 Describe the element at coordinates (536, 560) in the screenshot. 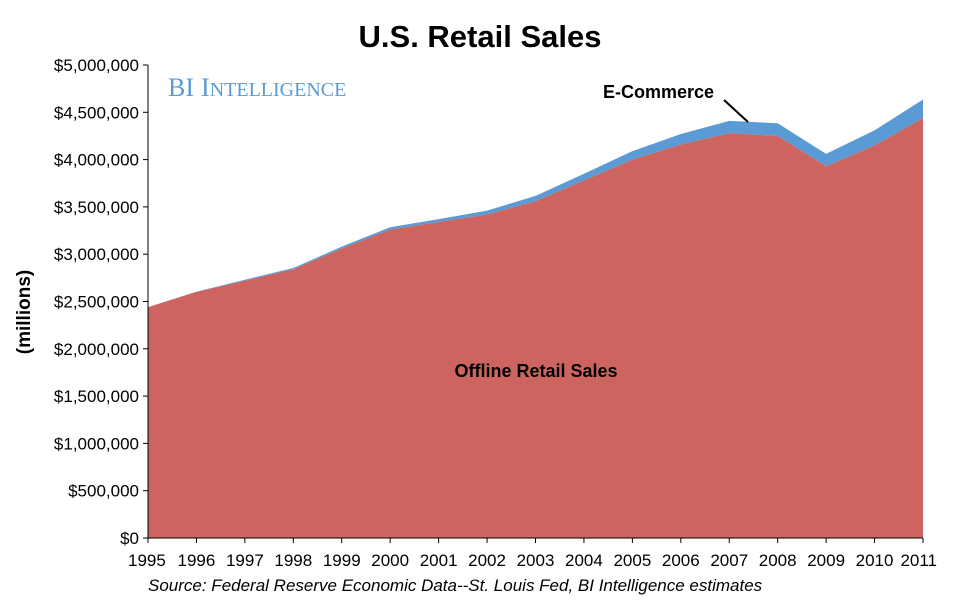

I see `x-tick-label: 2003` at that location.